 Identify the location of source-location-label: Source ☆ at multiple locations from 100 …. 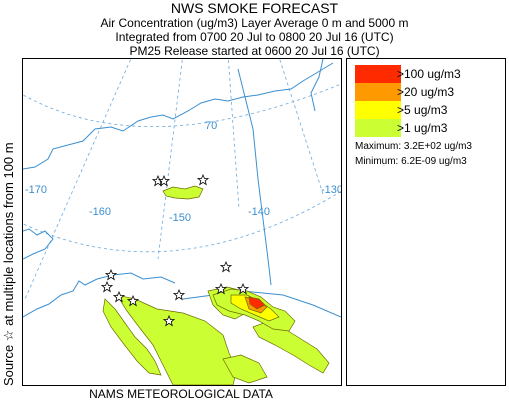
(8, 264).